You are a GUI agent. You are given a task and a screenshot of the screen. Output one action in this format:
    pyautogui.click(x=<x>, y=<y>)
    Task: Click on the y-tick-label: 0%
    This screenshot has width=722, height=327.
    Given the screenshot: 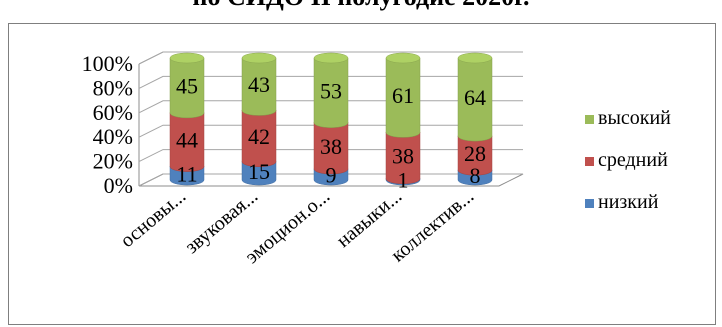 What is the action you would take?
    pyautogui.click(x=118, y=185)
    